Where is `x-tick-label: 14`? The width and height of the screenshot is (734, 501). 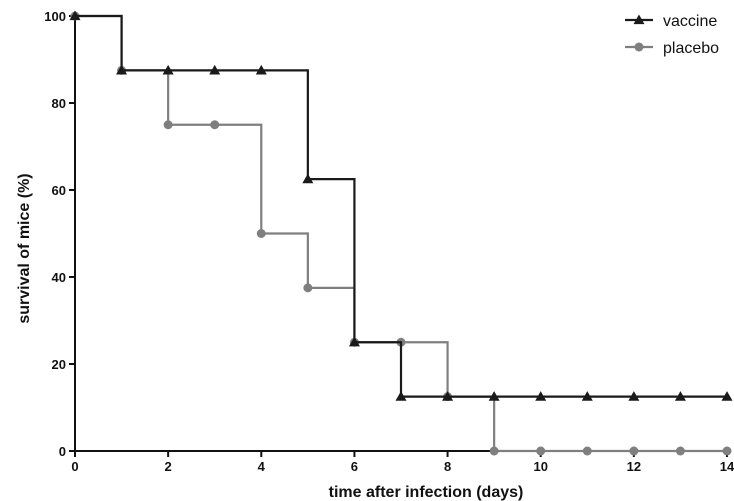
x-tick-label: 14 is located at coordinates (727, 466).